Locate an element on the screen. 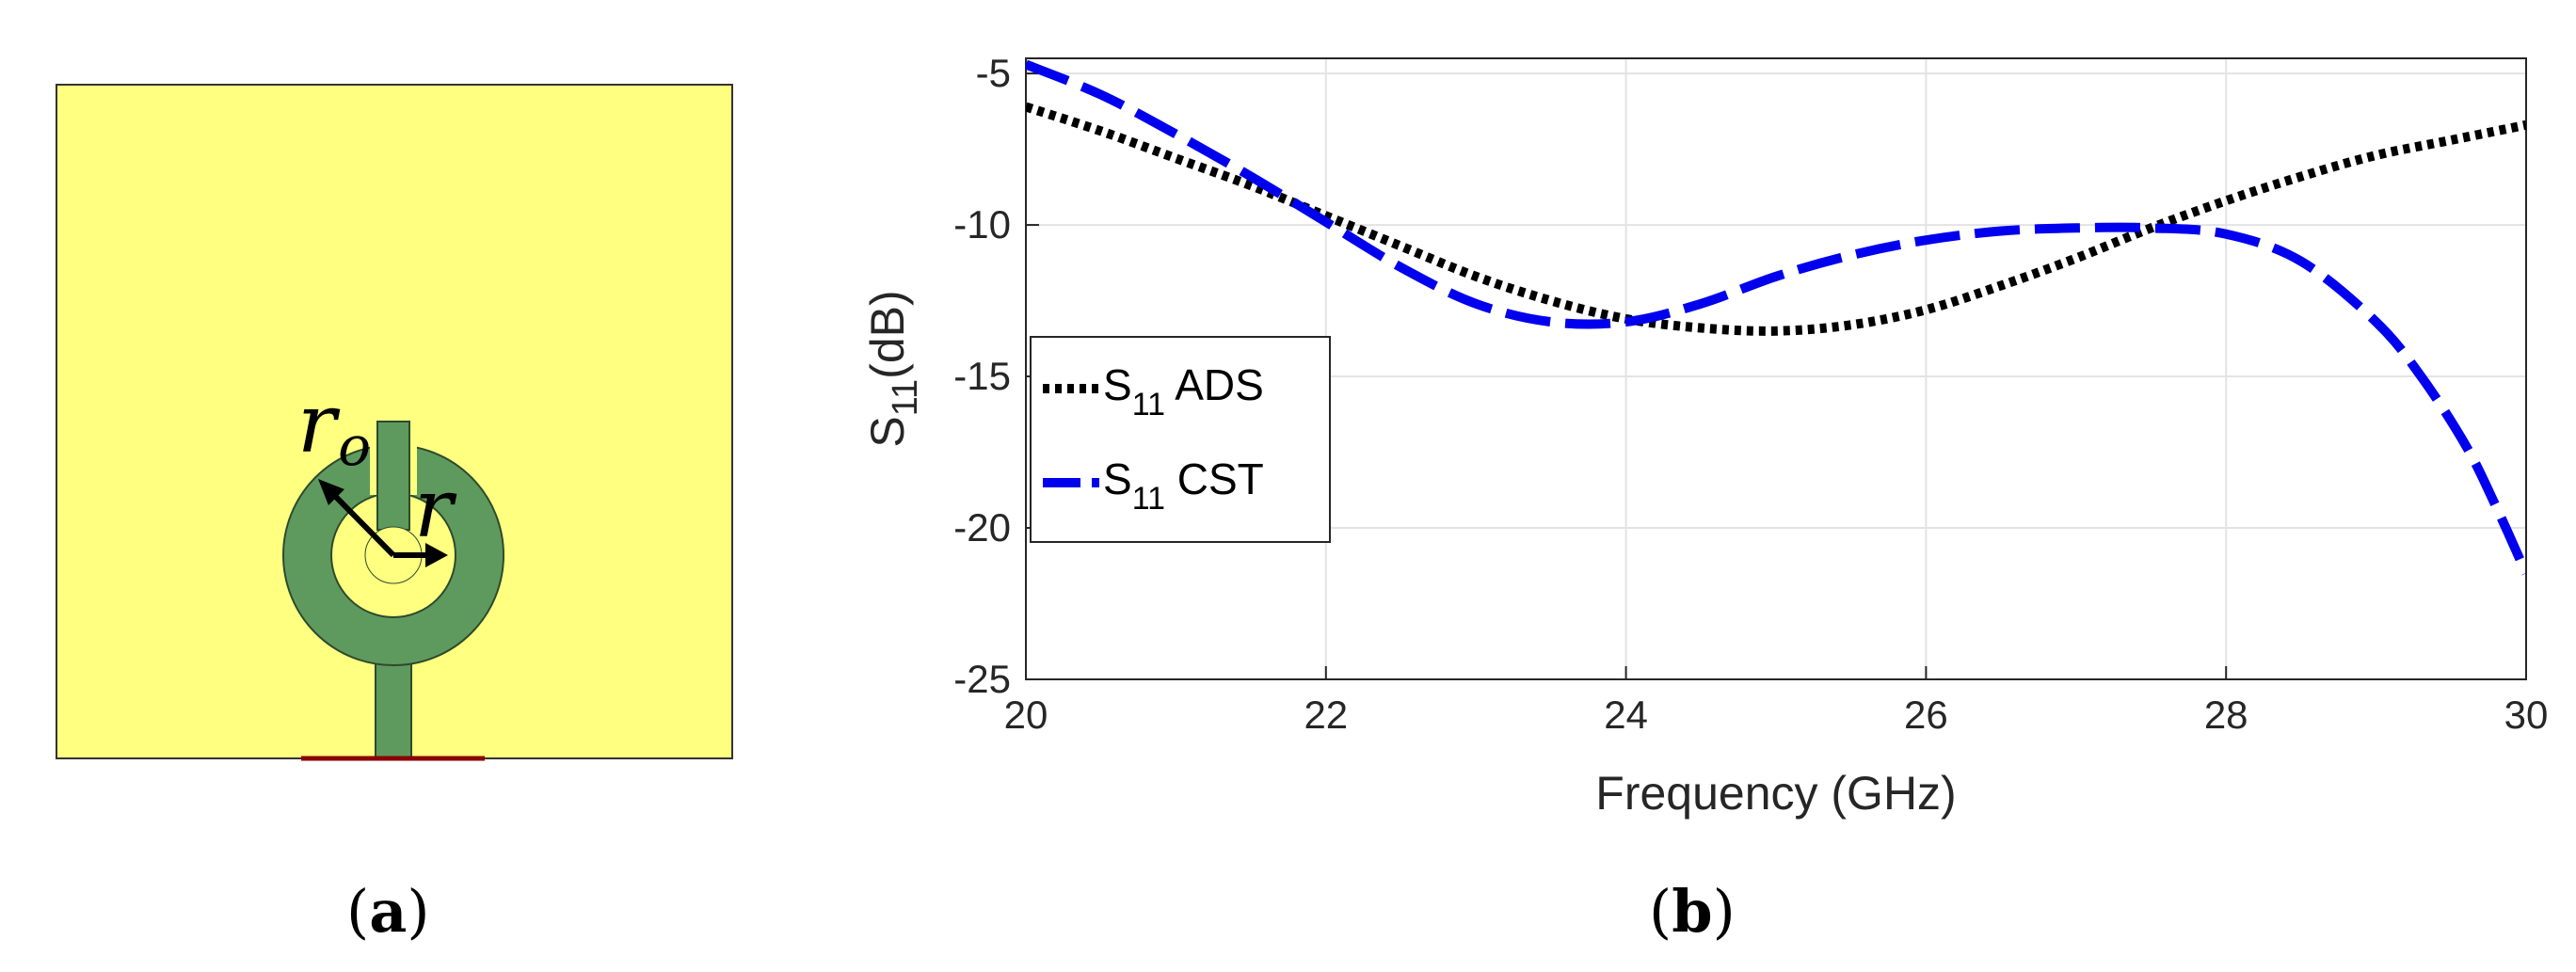  x-tick-label: 30 is located at coordinates (2526, 715).